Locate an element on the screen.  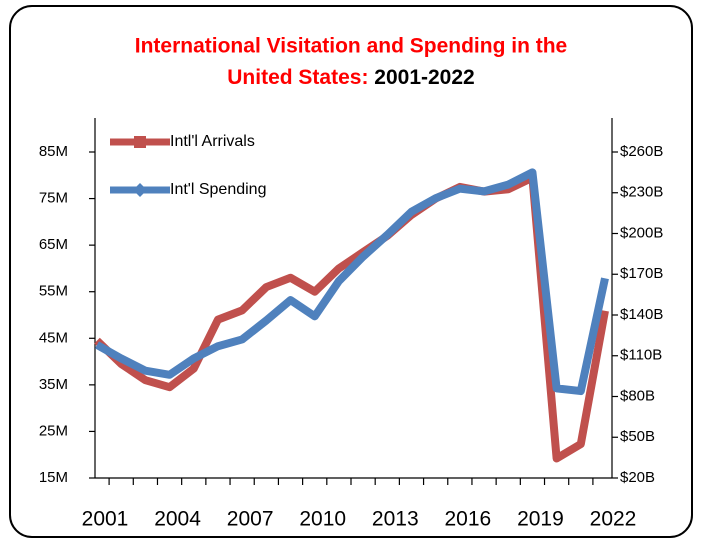
x-tick-label: 2013 is located at coordinates (395, 519).